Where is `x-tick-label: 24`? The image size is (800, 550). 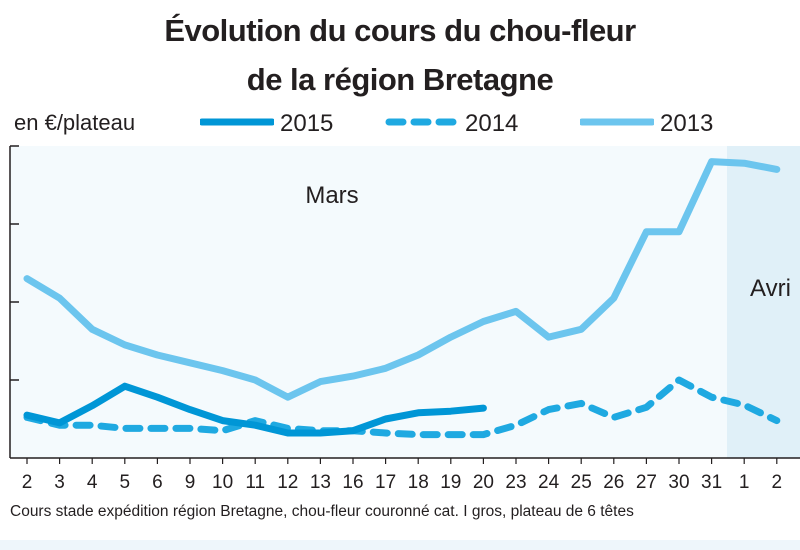
x-tick-label: 24 is located at coordinates (549, 482).